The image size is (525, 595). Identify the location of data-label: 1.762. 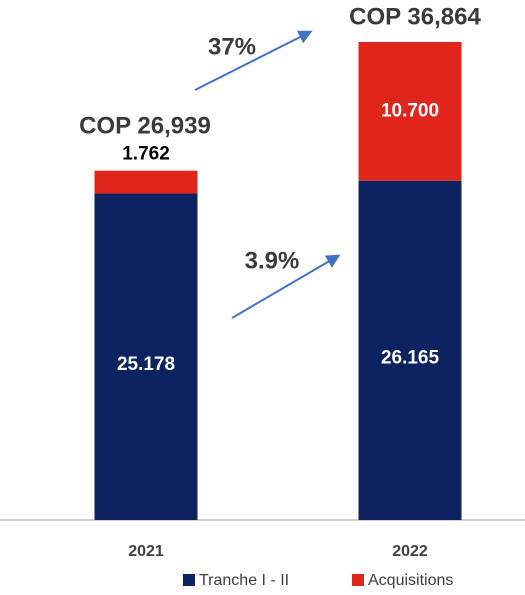
(146, 154).